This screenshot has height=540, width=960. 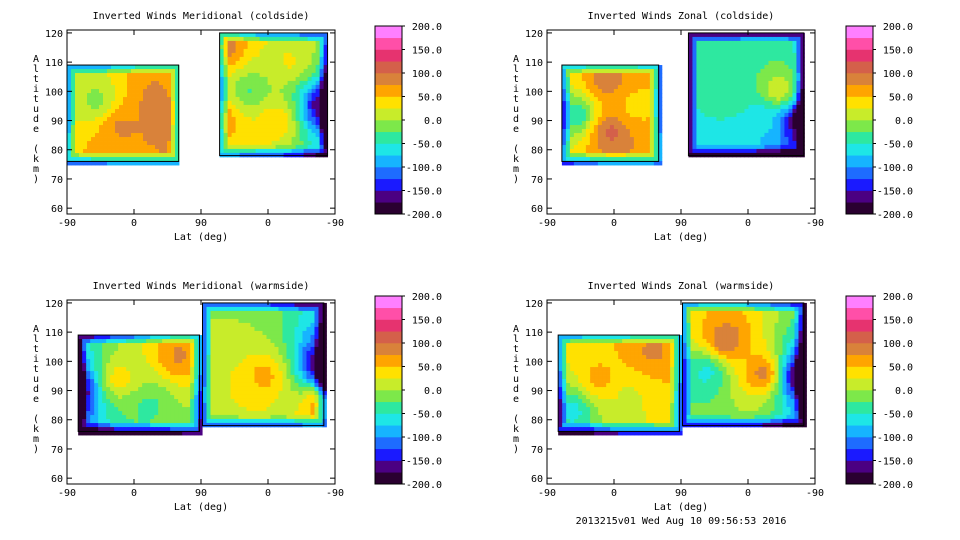 I want to click on x-axis-label: Lat (deg), so click(x=681, y=507).